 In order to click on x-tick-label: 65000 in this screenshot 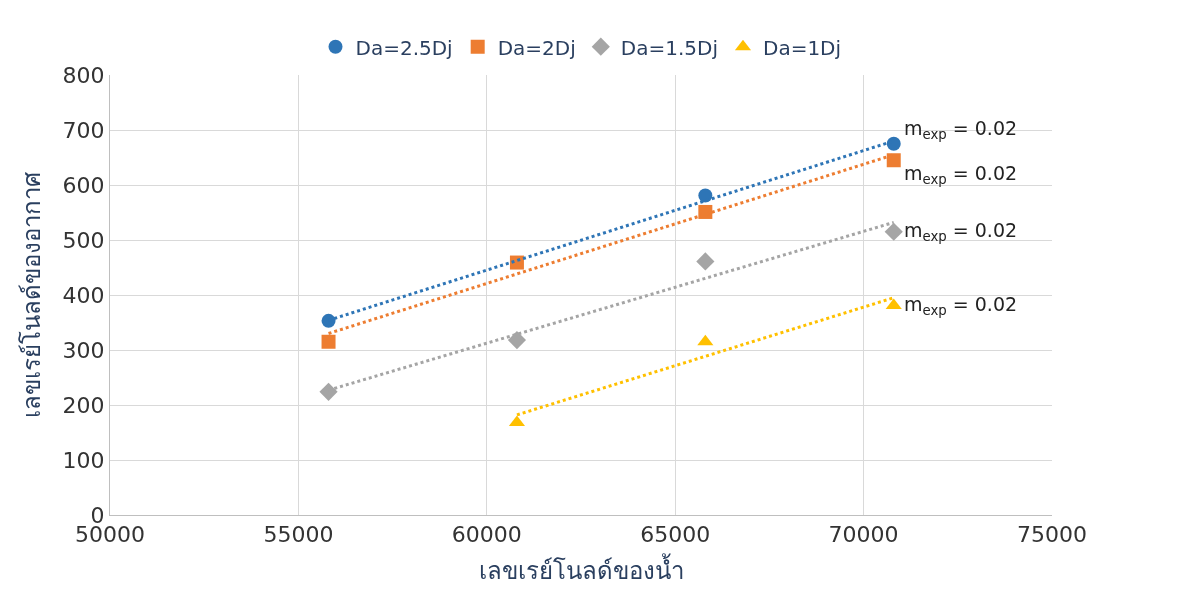, I will do `click(675, 535)`.